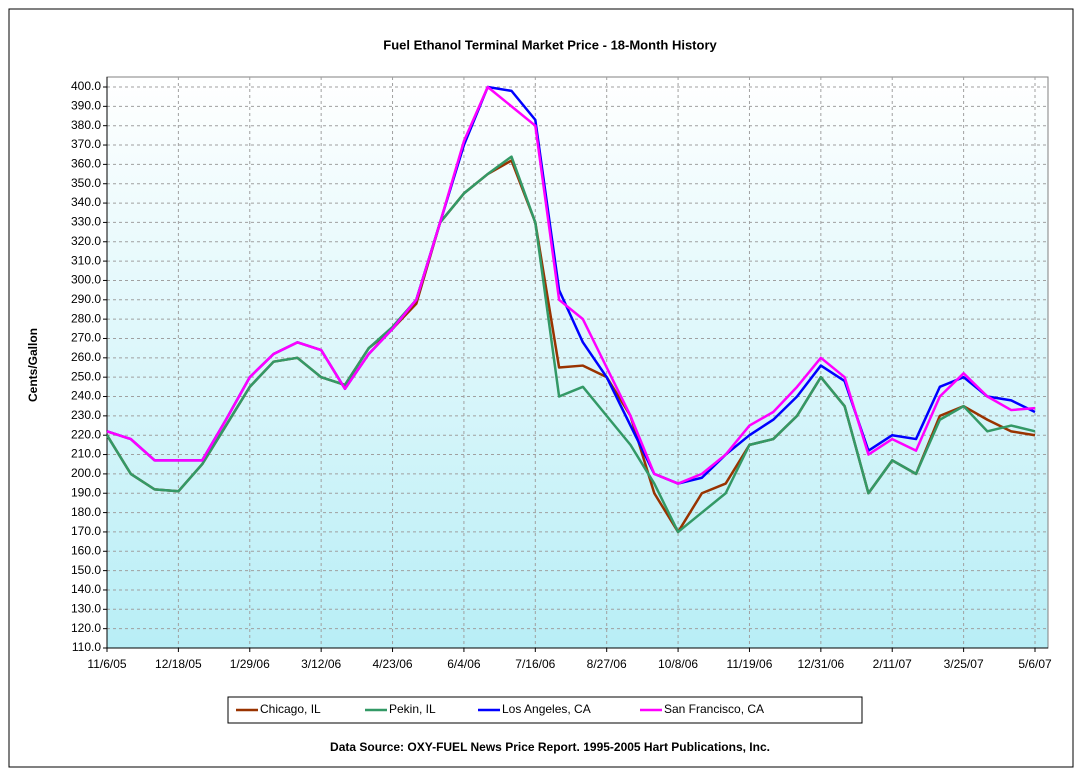  I want to click on x-tick-label: 12/18/05, so click(178, 664).